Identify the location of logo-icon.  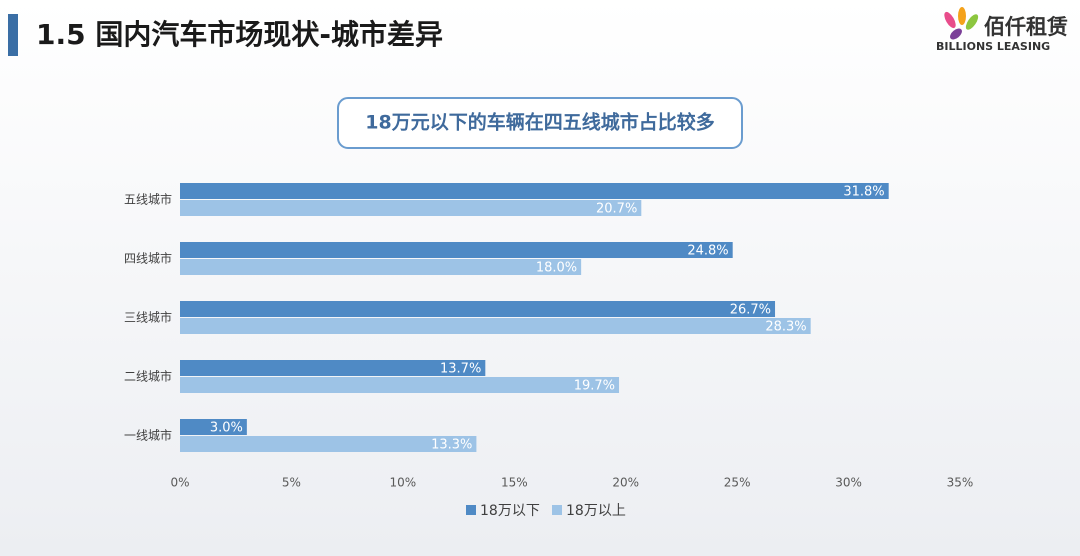
(961, 23).